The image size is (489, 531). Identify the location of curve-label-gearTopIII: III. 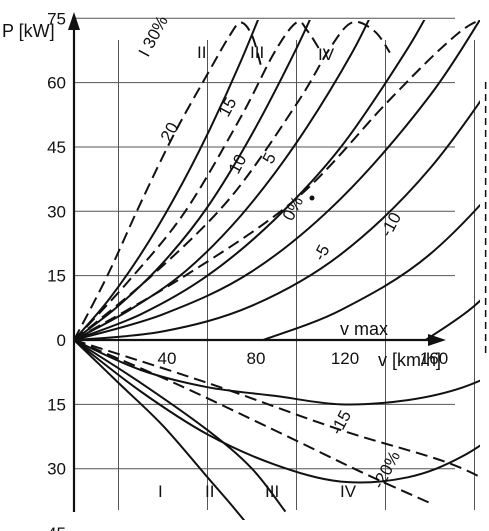
(257, 52).